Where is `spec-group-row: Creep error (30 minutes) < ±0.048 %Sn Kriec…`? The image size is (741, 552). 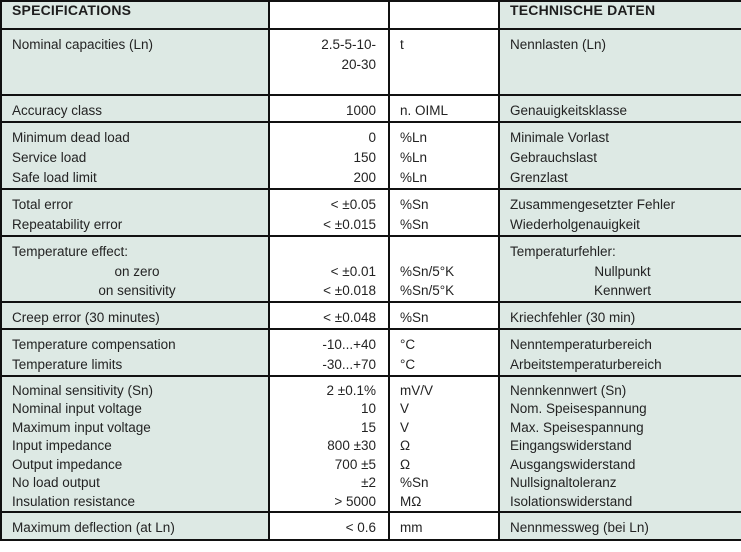
spec-group-row: Creep error (30 minutes) < ±0.048 %Sn Kriec… is located at coordinates (370, 316).